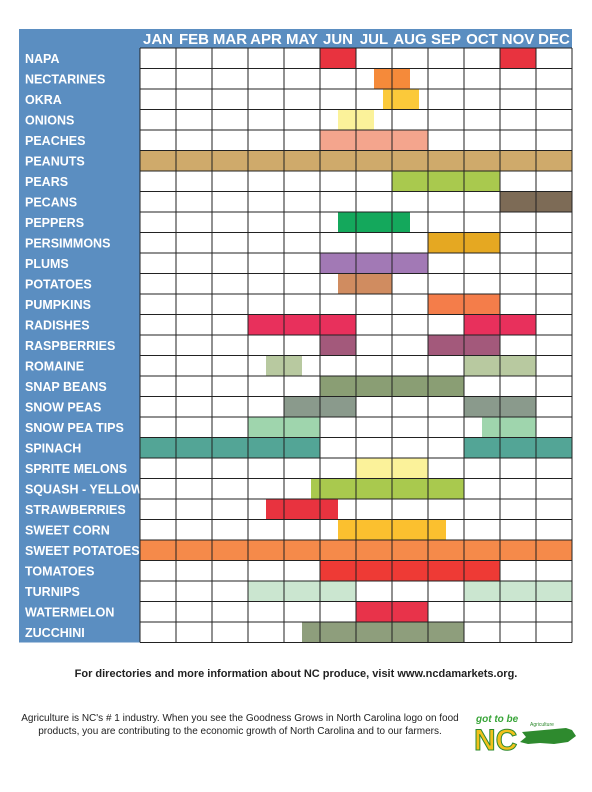 The image size is (592, 792). What do you see at coordinates (59, 571) in the screenshot?
I see `crop-label: TOMATOES` at bounding box center [59, 571].